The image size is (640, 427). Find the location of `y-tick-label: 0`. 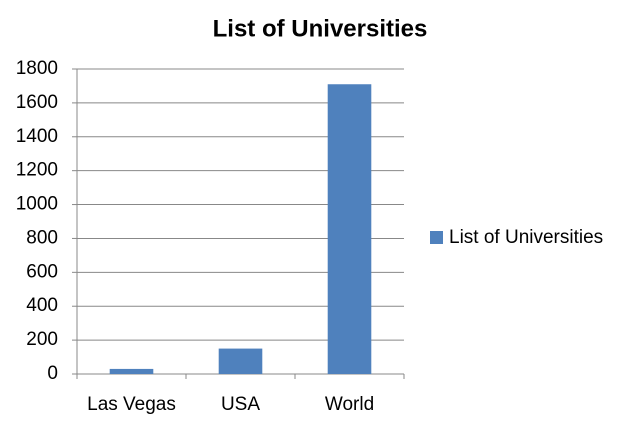

y-tick-label: 0 is located at coordinates (52, 373).